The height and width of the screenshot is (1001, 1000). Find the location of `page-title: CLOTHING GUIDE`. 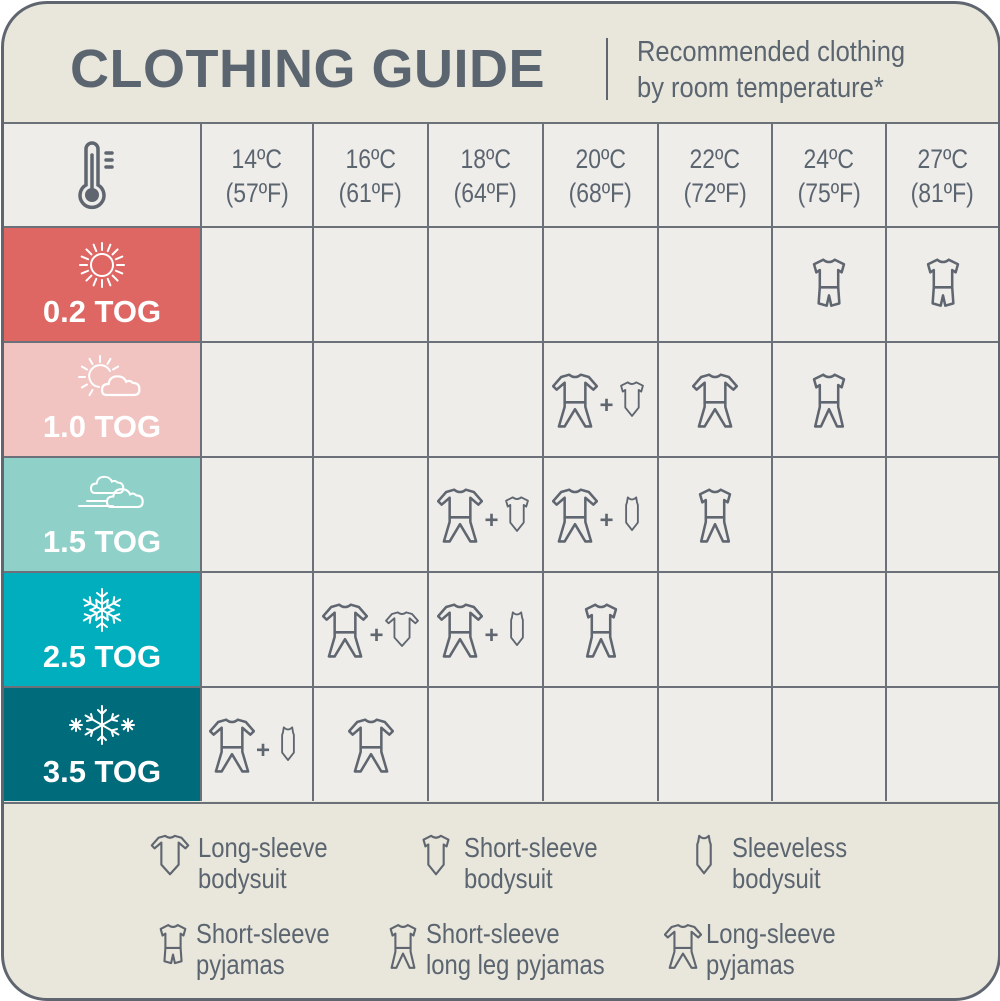

page-title: CLOTHING GUIDE is located at coordinates (307, 69).